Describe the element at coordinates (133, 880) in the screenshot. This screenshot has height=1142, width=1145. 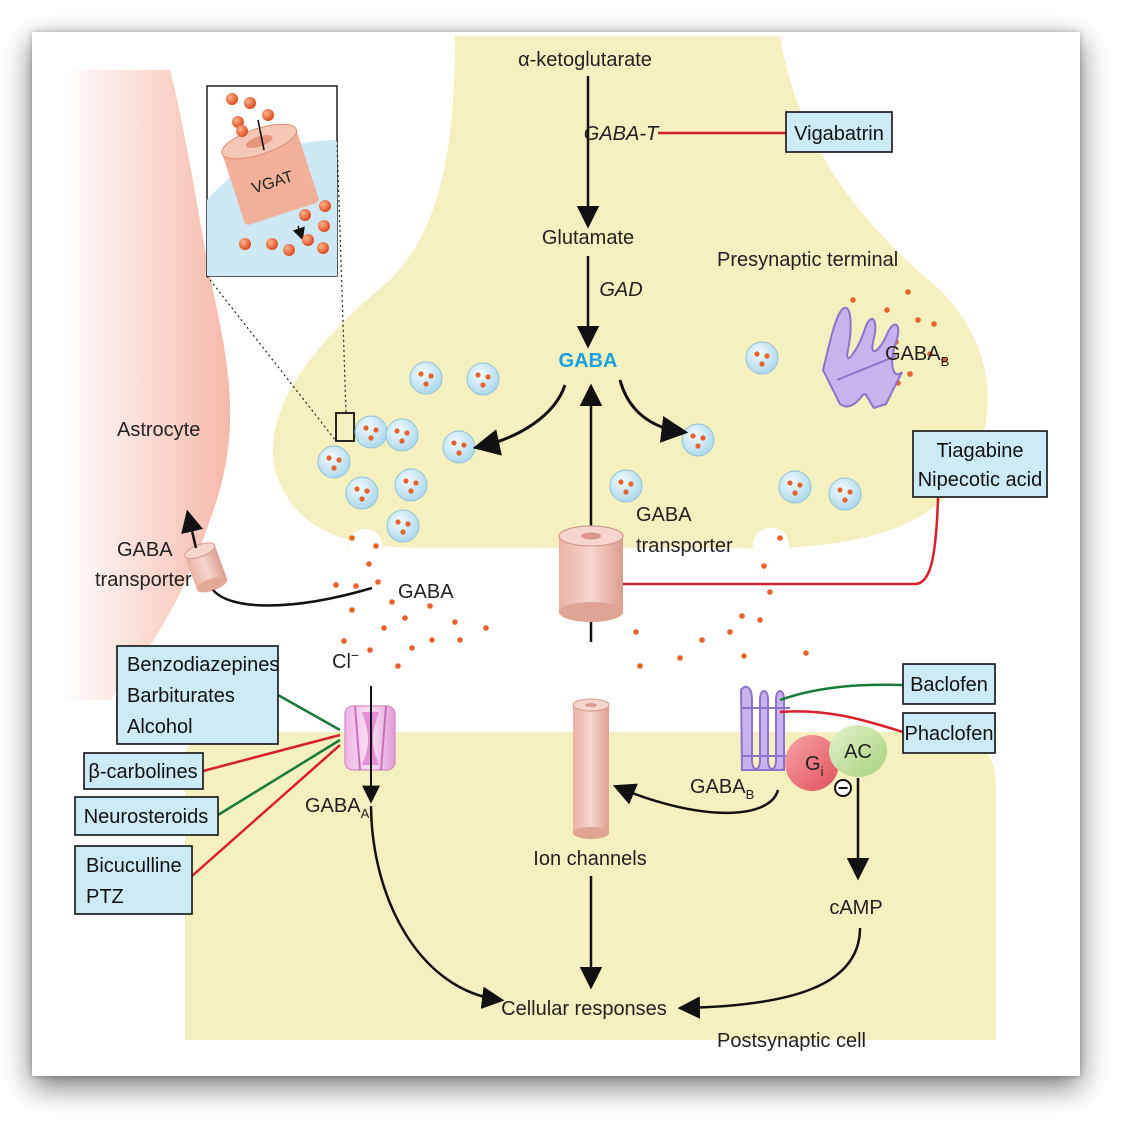
I see `bicuculline-box: Bicuculline PTZ` at that location.